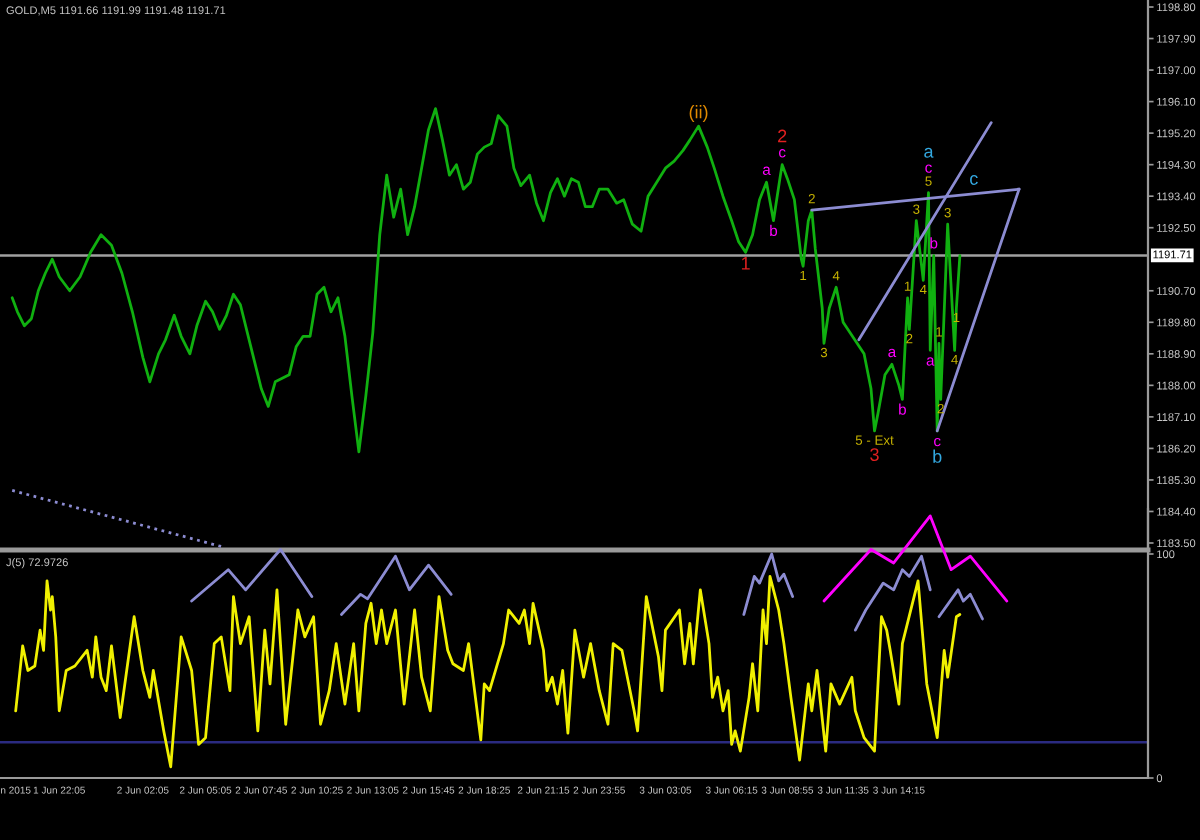  I want to click on annotation: (ii), so click(698, 113).